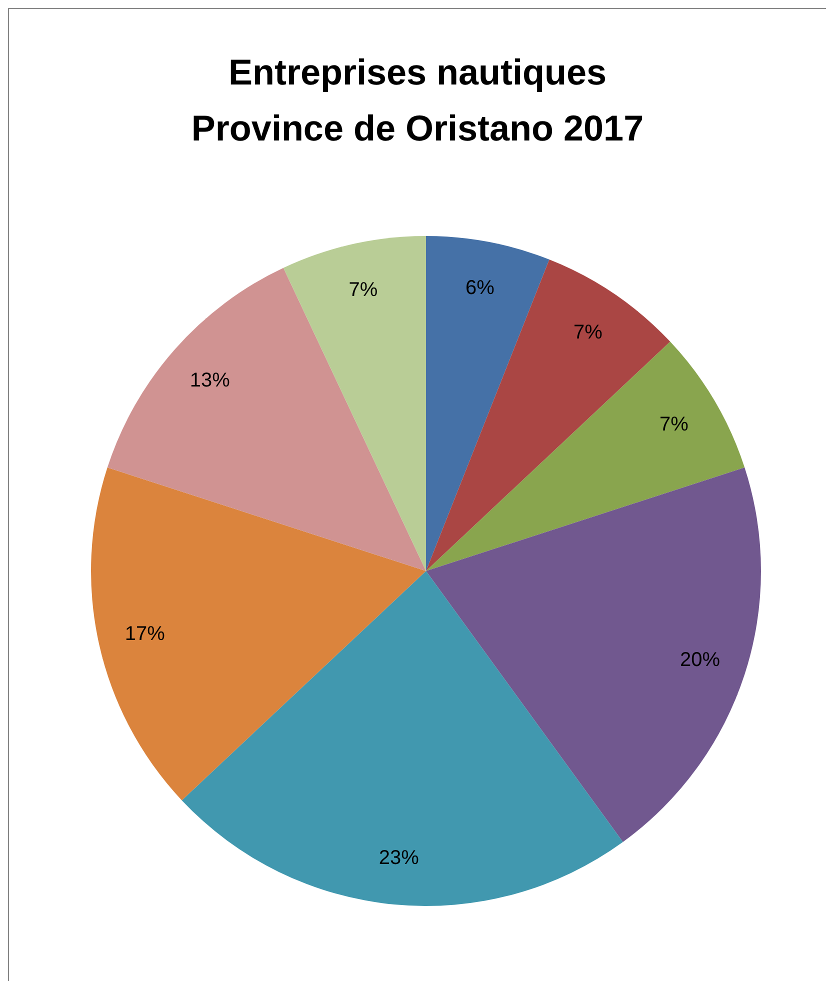 This screenshot has width=828, height=981. What do you see at coordinates (700, 660) in the screenshot?
I see `data-label: 20%` at bounding box center [700, 660].